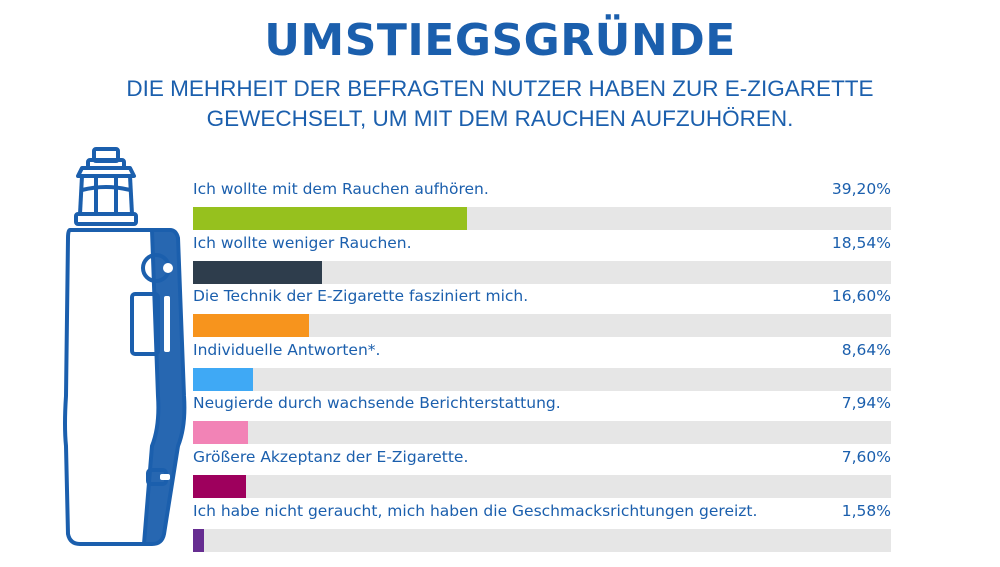 The height and width of the screenshot is (567, 1000). Describe the element at coordinates (861, 242) in the screenshot. I see `bar-value-label: 18,54%` at that location.